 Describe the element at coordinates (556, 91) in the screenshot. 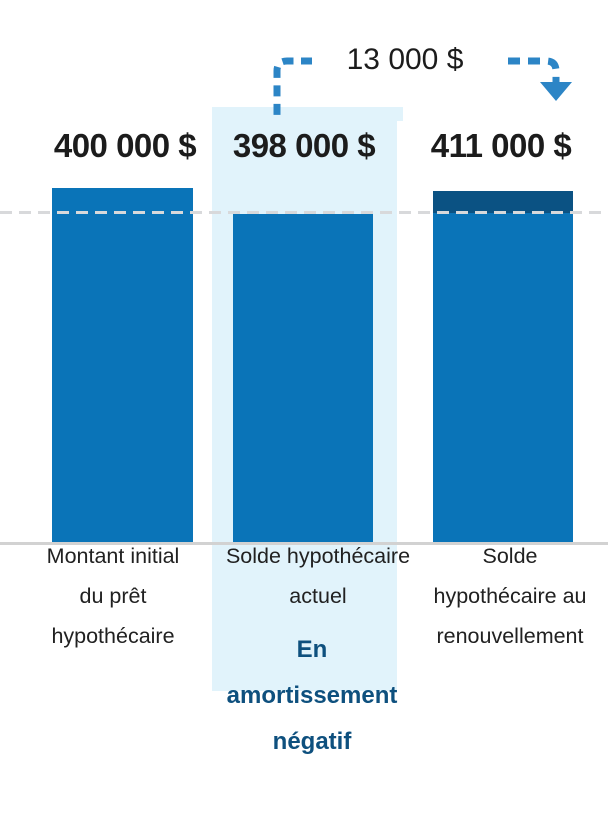

I see `annotation-arrowhead-icon` at that location.